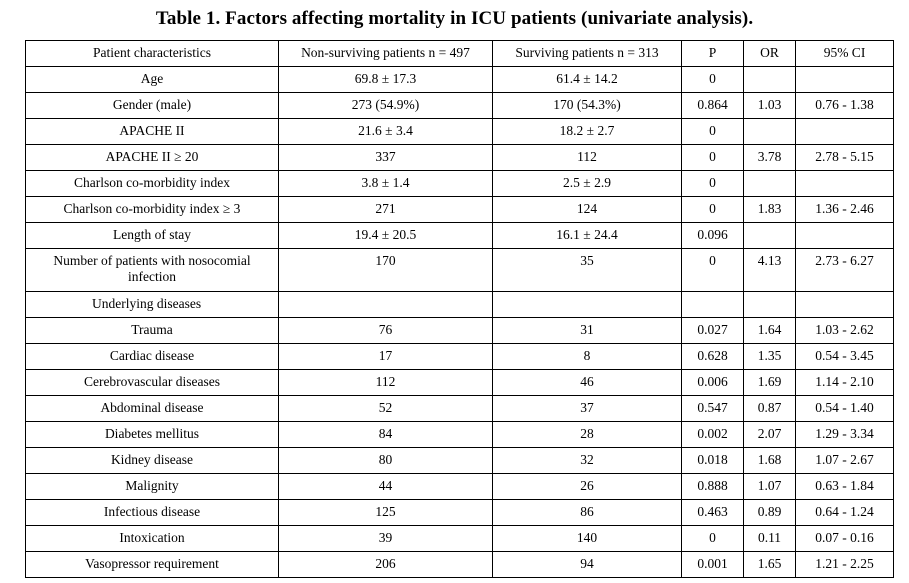 The width and height of the screenshot is (909, 583). What do you see at coordinates (587, 460) in the screenshot?
I see `surviving-cell: 32` at bounding box center [587, 460].